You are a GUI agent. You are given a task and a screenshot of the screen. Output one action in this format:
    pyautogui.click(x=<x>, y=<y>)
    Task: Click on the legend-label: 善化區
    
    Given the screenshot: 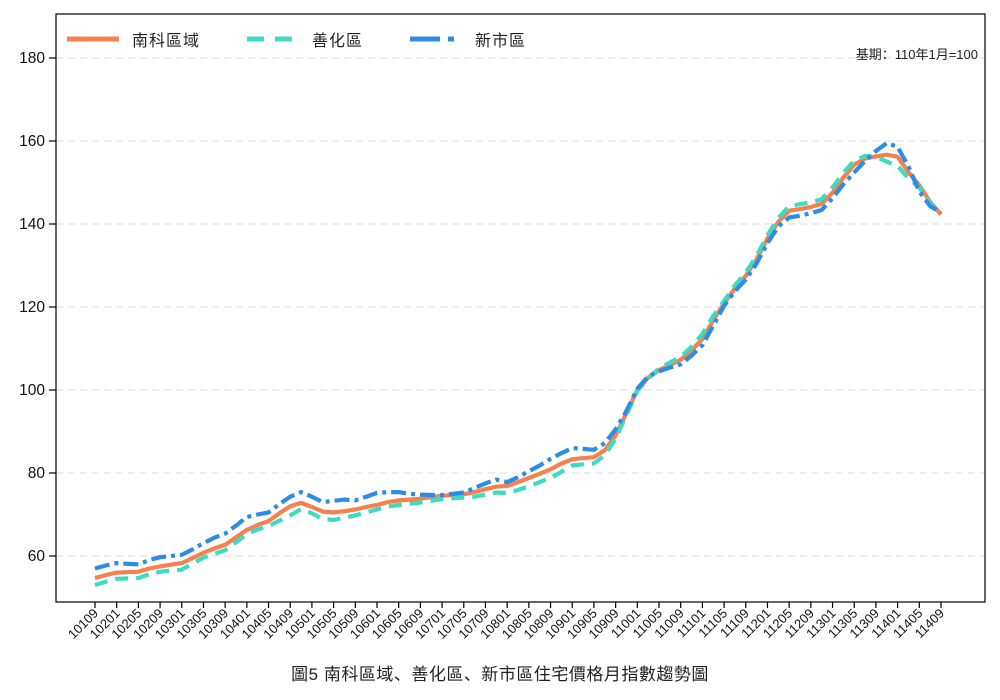 What is the action you would take?
    pyautogui.click(x=338, y=41)
    